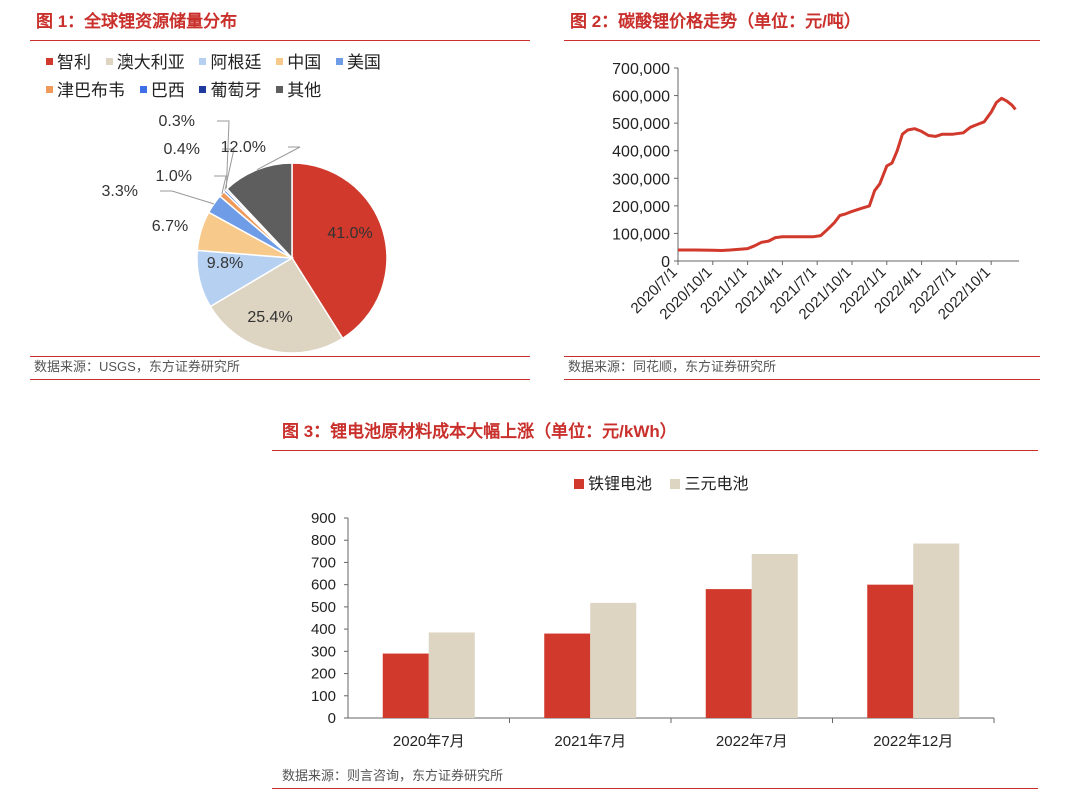  I want to click on bar-legend: 铁锂电池 三元电池, so click(668, 482).